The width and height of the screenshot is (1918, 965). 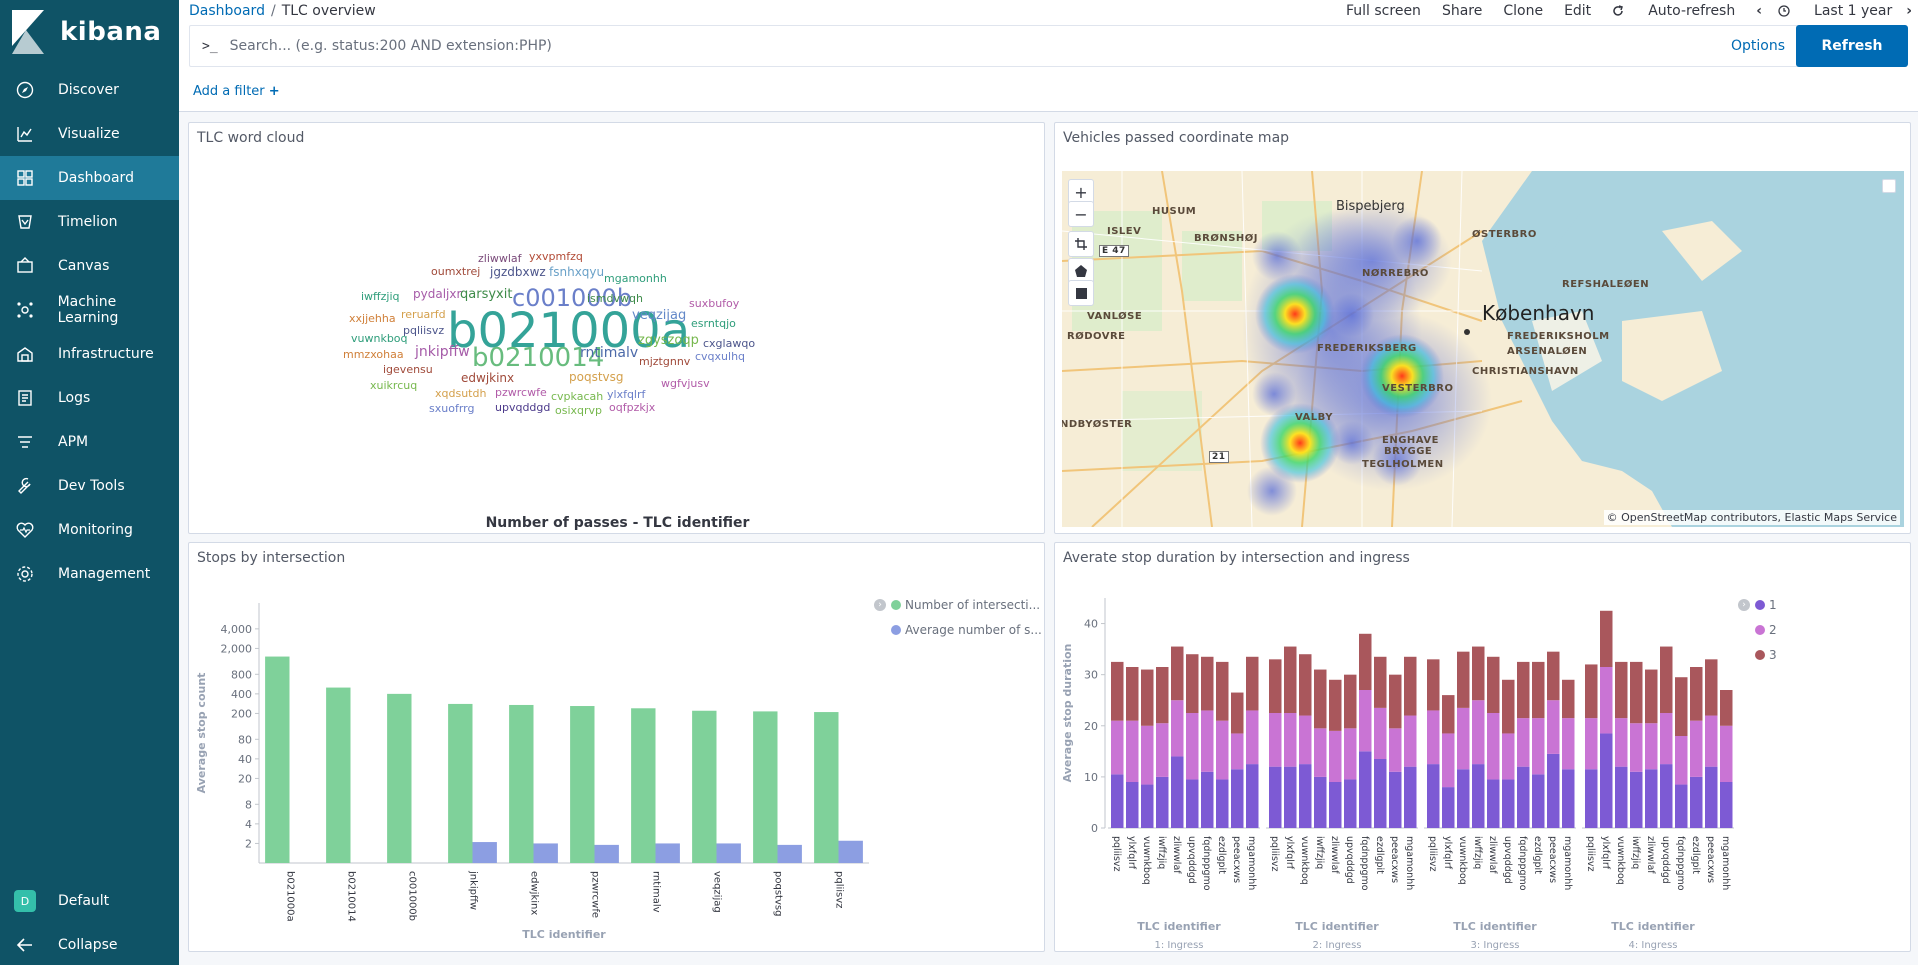 I want to click on breadcrumb-dashboard: Dashboard, so click(x=227, y=11).